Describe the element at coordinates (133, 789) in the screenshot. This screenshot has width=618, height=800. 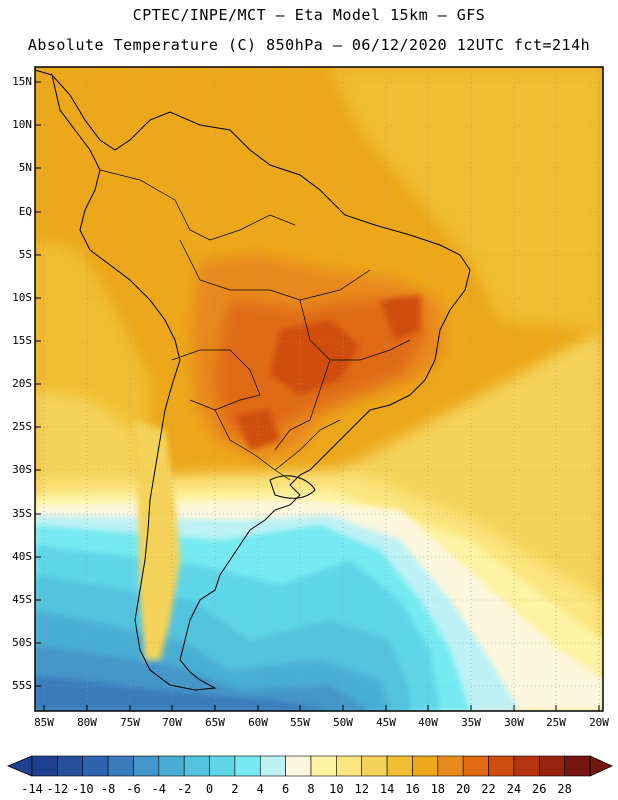
I see `colorbar-label: -6` at that location.